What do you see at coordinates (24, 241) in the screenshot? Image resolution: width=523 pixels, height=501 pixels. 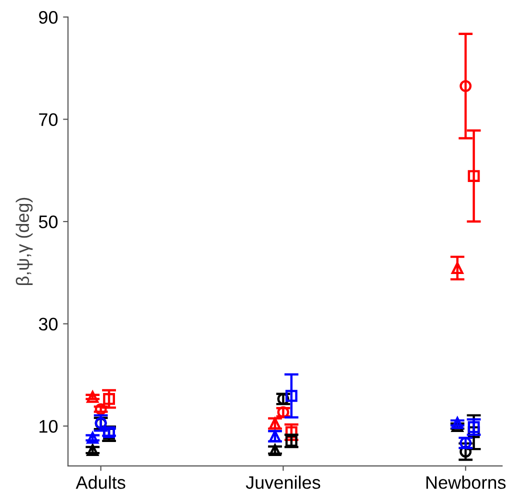 I see `y-axis-title: β,ψ,γ (deg)` at bounding box center [24, 241].